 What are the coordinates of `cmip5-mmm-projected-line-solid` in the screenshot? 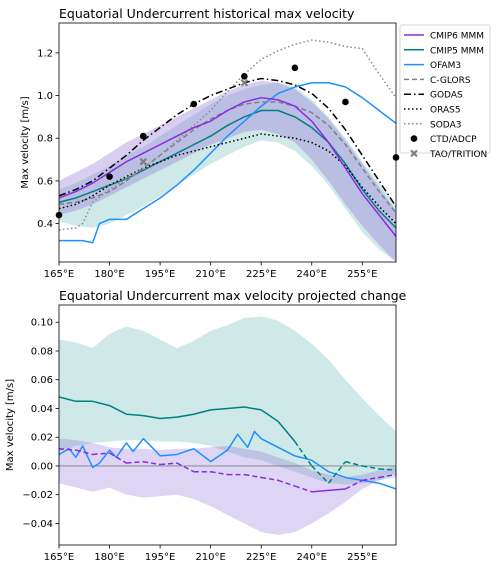 It's located at (177, 419).